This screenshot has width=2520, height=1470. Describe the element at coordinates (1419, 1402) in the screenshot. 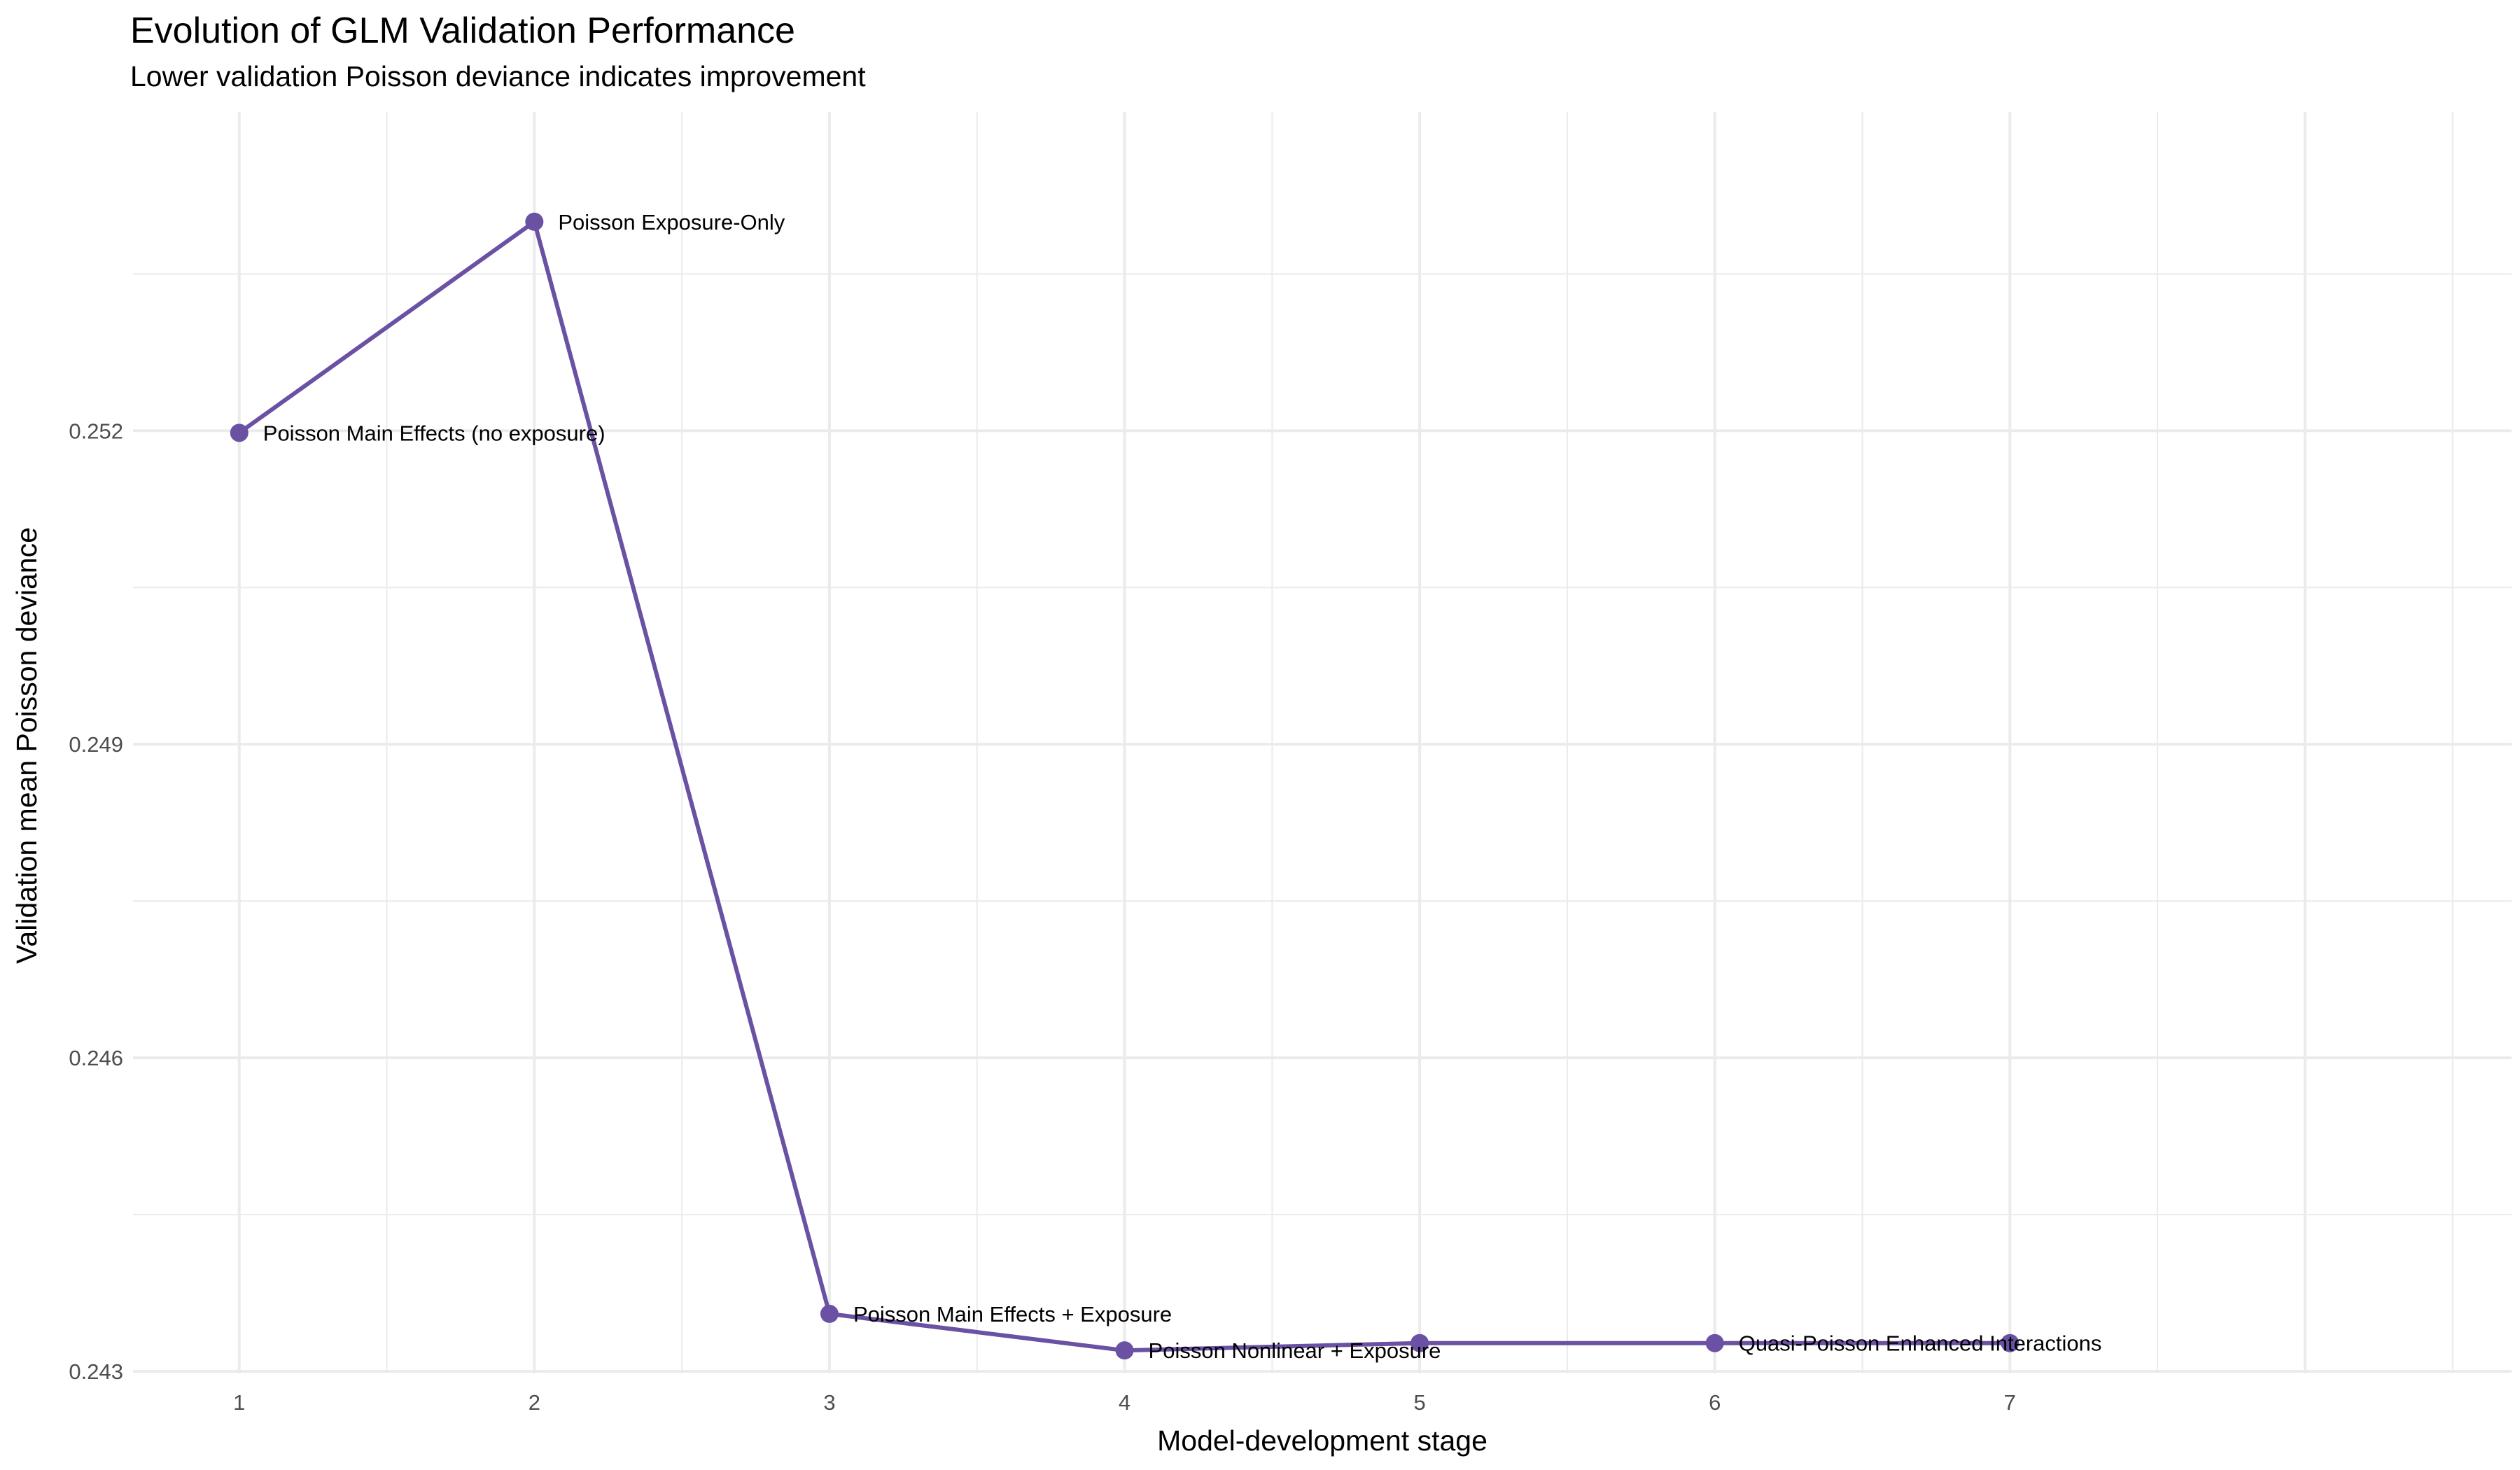

I see `x-tick-label: 5` at that location.